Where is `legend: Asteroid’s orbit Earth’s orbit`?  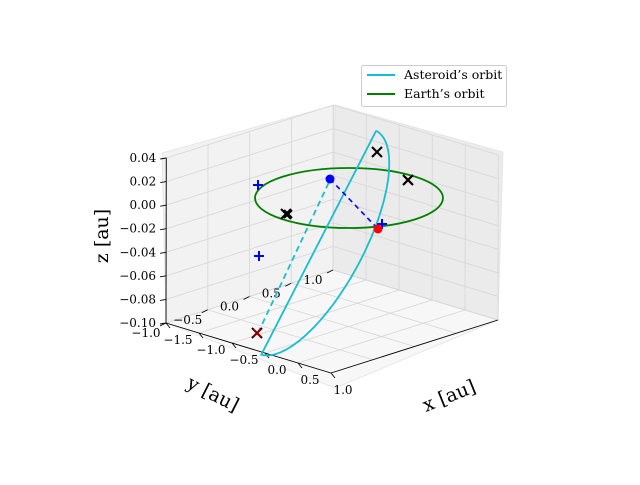 legend: Asteroid’s orbit Earth’s orbit is located at coordinates (434, 86).